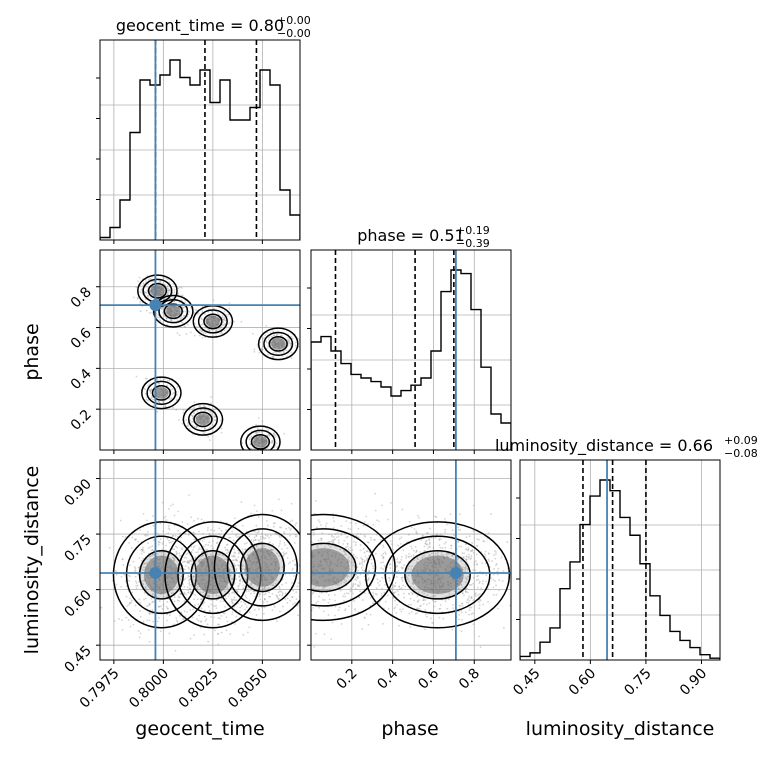 This screenshot has width=760, height=760. Describe the element at coordinates (428, 678) in the screenshot. I see `x-tick-label: 0.6` at that location.